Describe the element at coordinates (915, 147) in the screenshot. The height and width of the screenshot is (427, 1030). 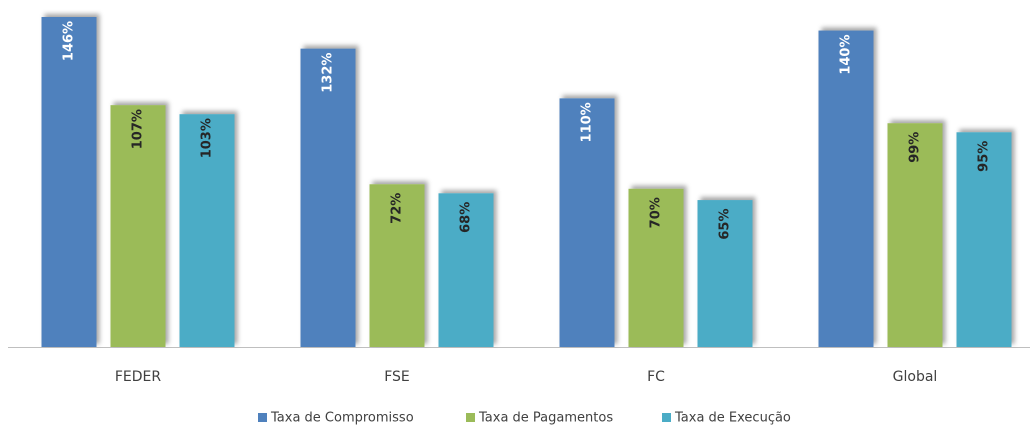
I see `data-label: 99%` at that location.